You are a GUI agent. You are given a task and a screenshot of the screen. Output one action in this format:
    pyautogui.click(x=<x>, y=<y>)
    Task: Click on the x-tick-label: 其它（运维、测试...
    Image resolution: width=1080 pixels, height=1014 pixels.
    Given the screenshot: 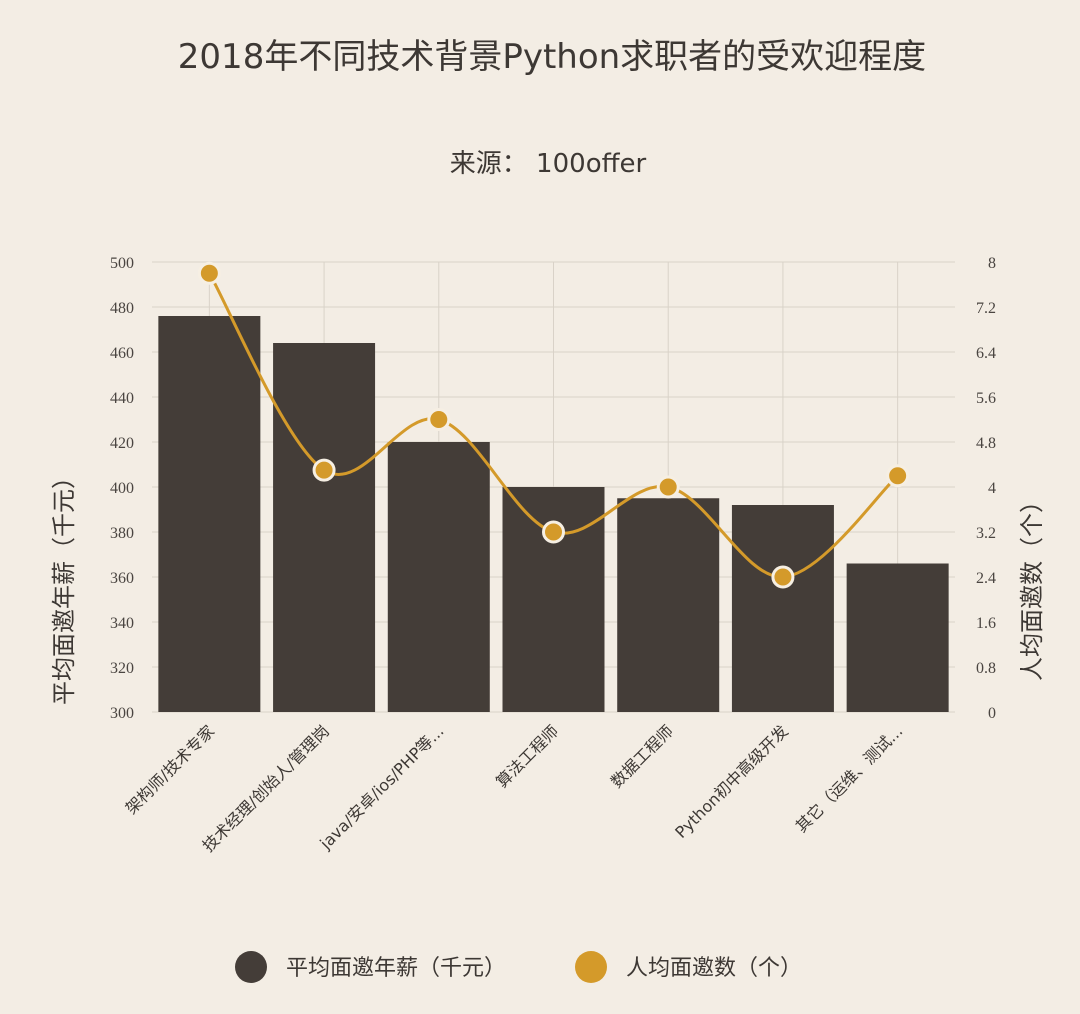 What is the action you would take?
    pyautogui.click(x=849, y=778)
    